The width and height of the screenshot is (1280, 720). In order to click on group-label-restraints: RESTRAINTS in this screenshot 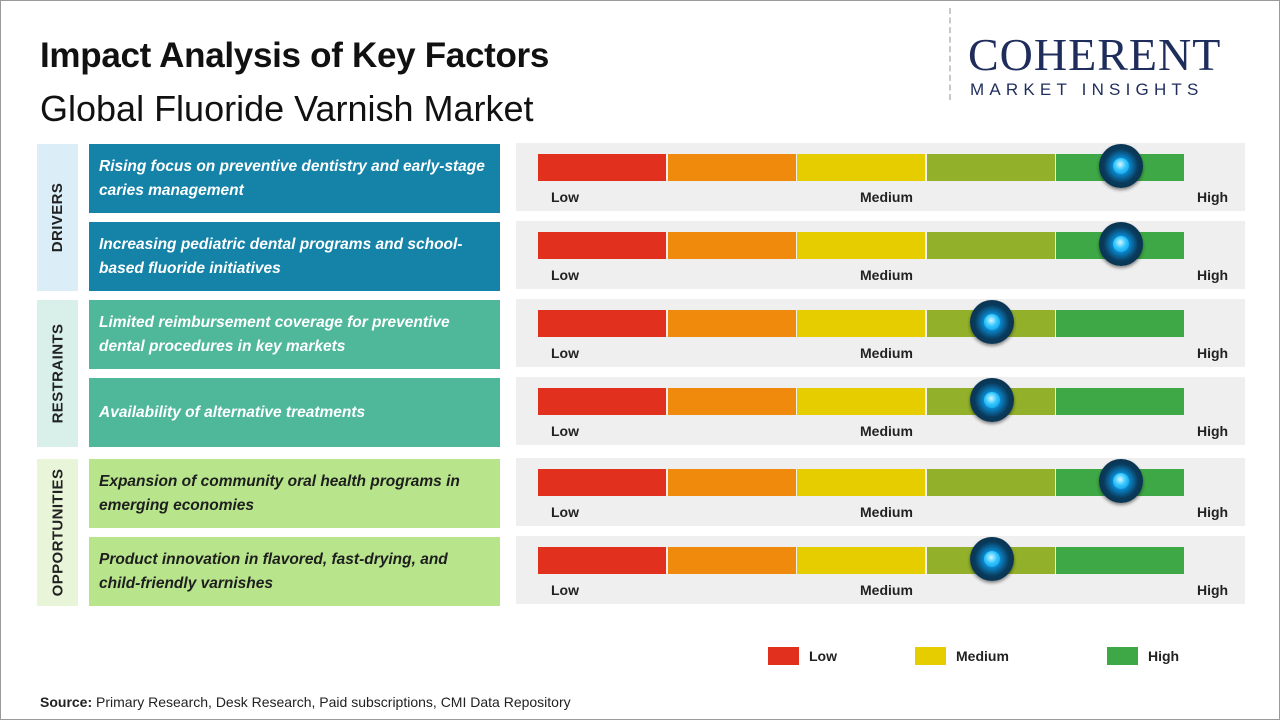, I will do `click(57, 373)`.